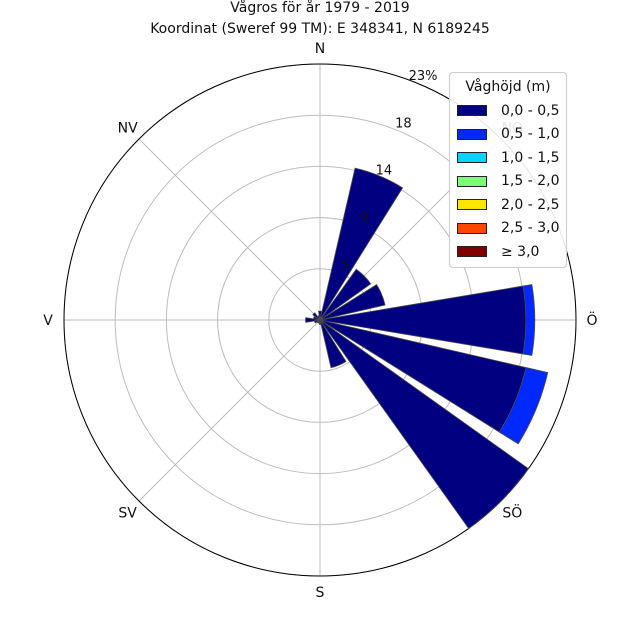  I want to click on direction-label-7: NV, so click(128, 129).